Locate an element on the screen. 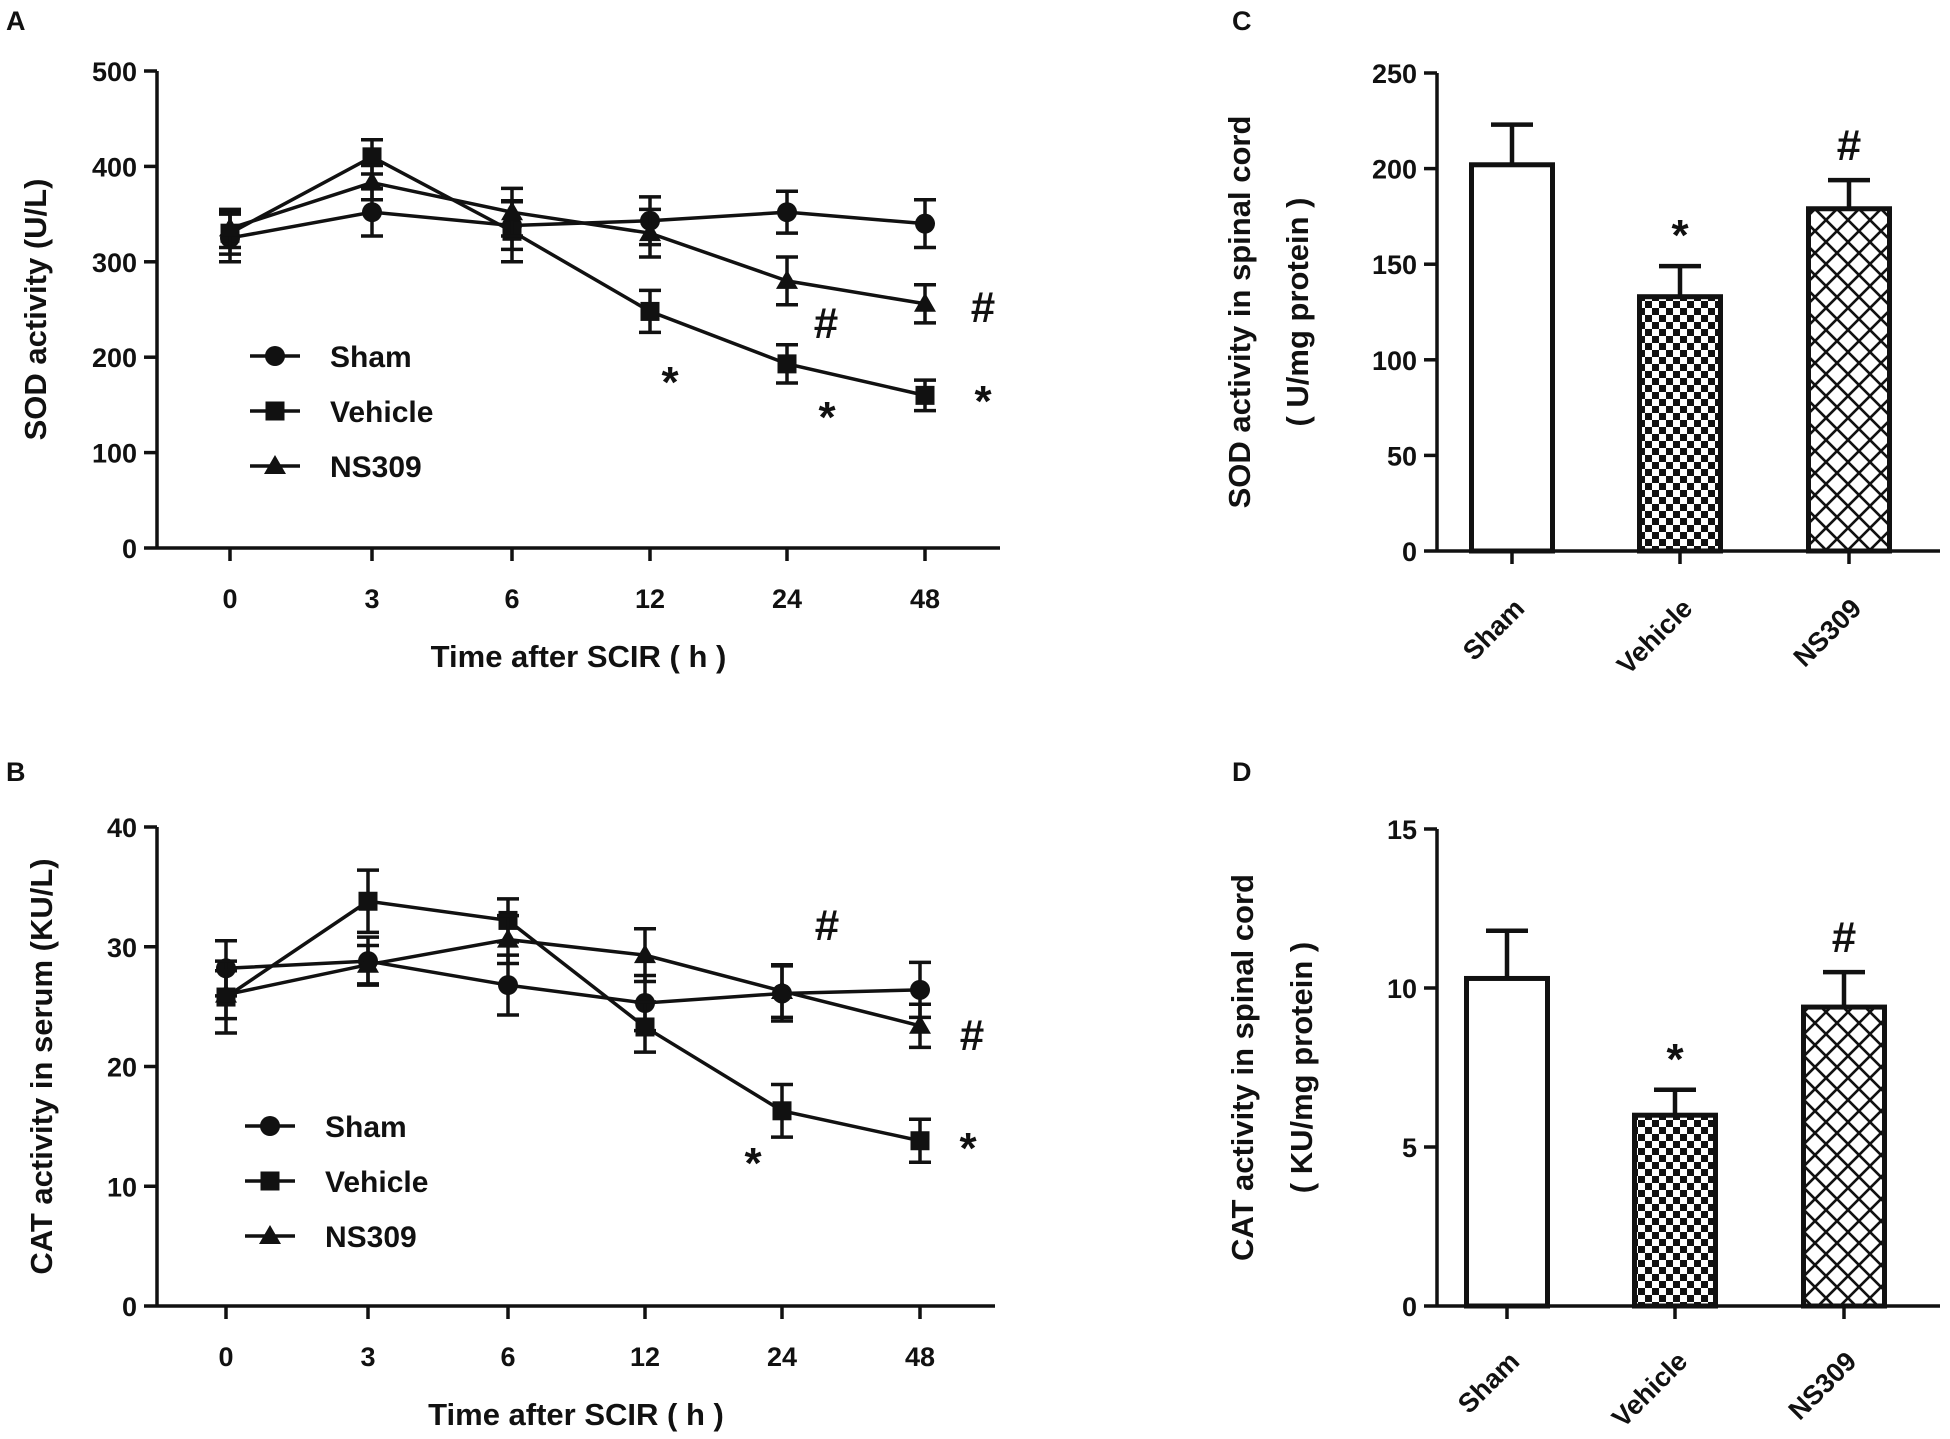  y-axis-title-units: ( KU/mg protein ) is located at coordinates (1301, 1067).